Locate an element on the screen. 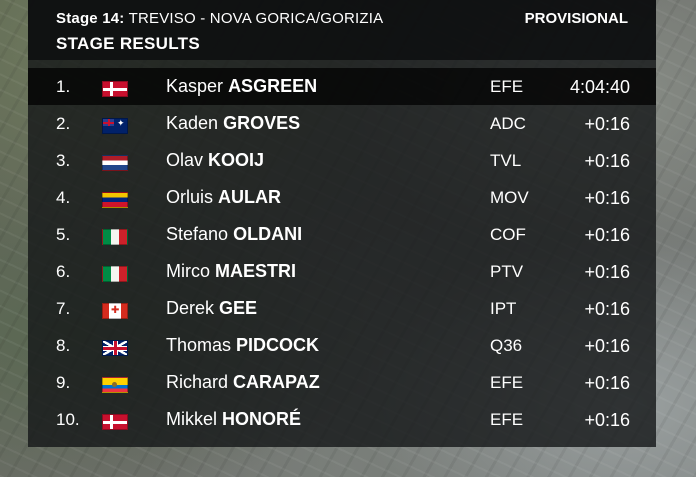  australia-flag-icon is located at coordinates (115, 126).